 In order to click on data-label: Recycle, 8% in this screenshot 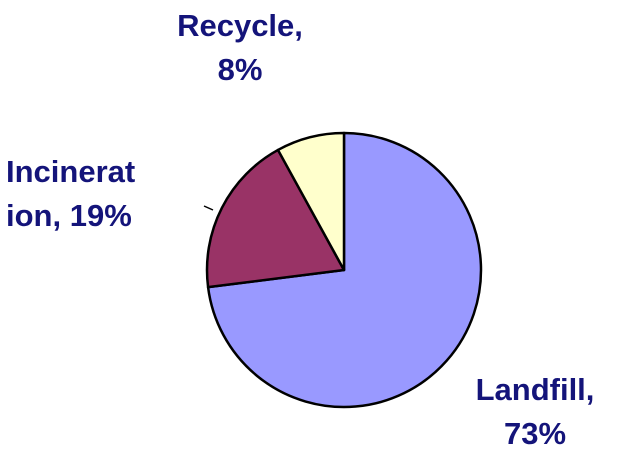, I will do `click(240, 47)`.